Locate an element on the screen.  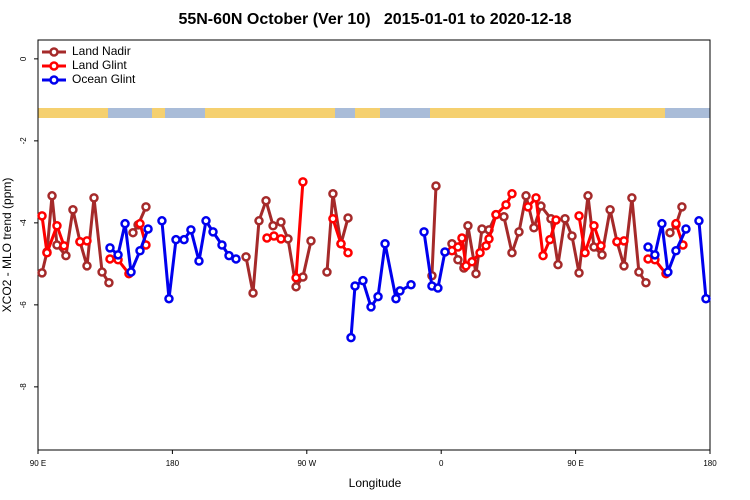
x-tick-label: 90 W is located at coordinates (306, 463).